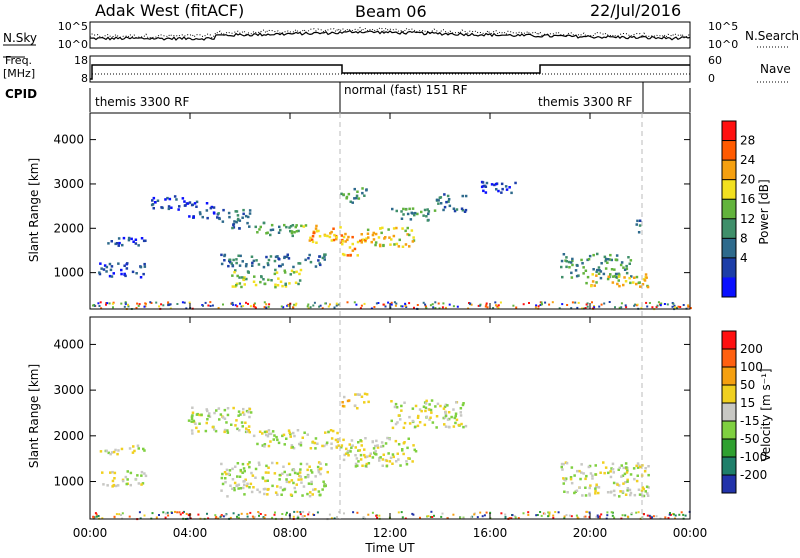  What do you see at coordinates (729, 430) in the screenshot?
I see `colorbar-swatch` at bounding box center [729, 430].